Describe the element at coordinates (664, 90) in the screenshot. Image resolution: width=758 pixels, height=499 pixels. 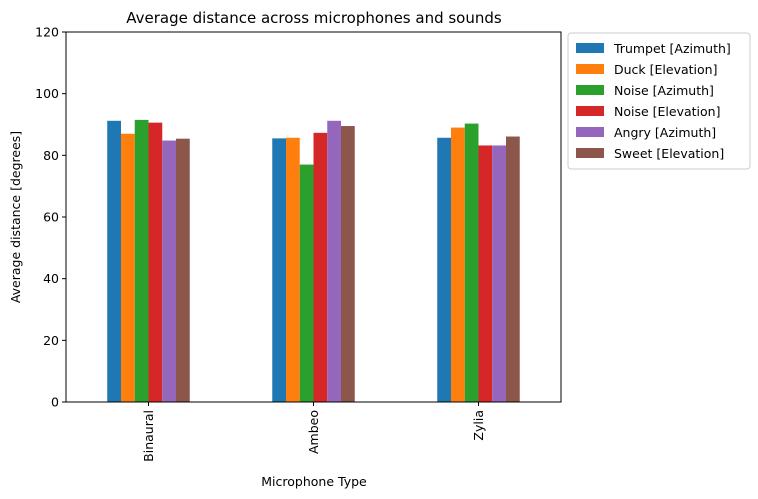
I see `legend-entry-2: Noise [Azimuth]` at that location.